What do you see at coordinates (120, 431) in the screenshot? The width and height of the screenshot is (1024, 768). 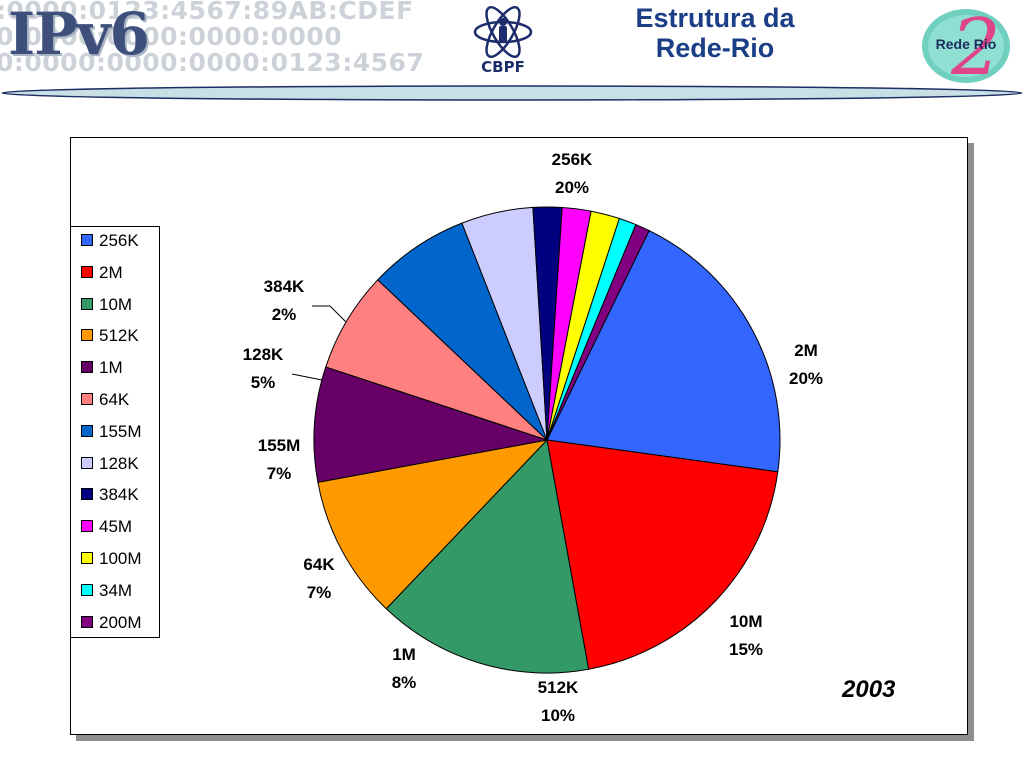 I see `legend-label: 155M` at bounding box center [120, 431].